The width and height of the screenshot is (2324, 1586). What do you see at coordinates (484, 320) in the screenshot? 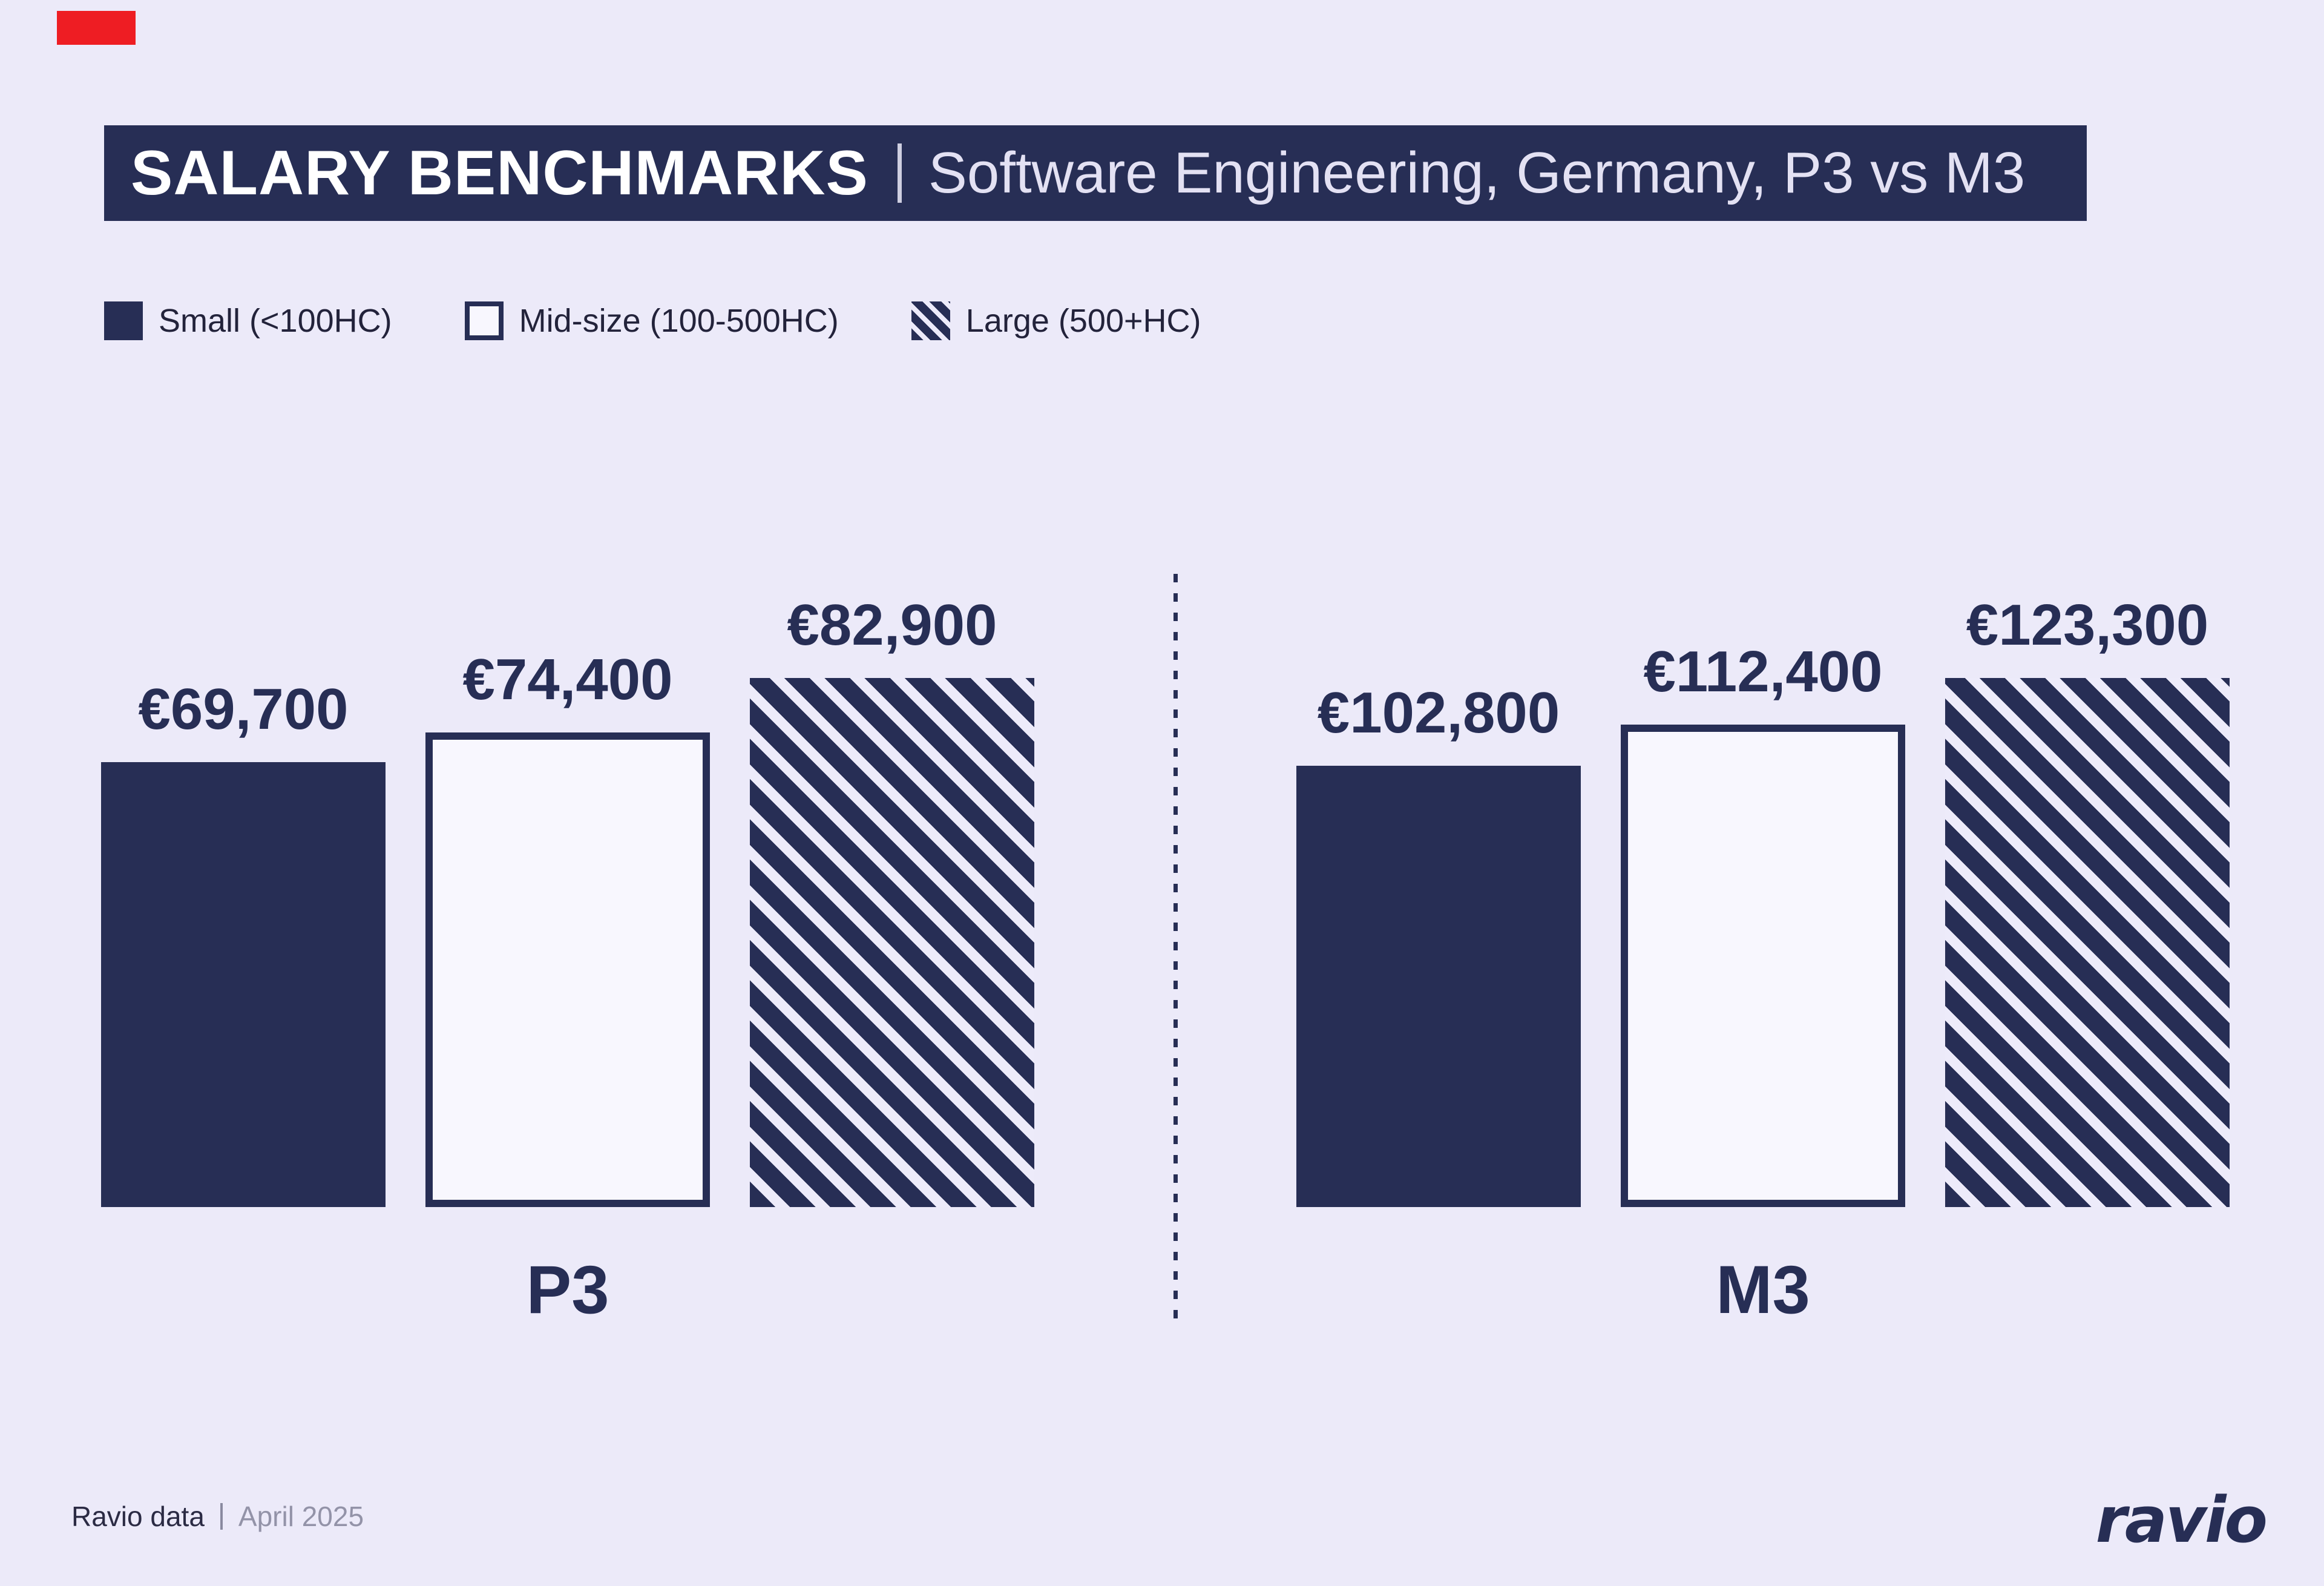
I see `legend-swatch-outline` at bounding box center [484, 320].